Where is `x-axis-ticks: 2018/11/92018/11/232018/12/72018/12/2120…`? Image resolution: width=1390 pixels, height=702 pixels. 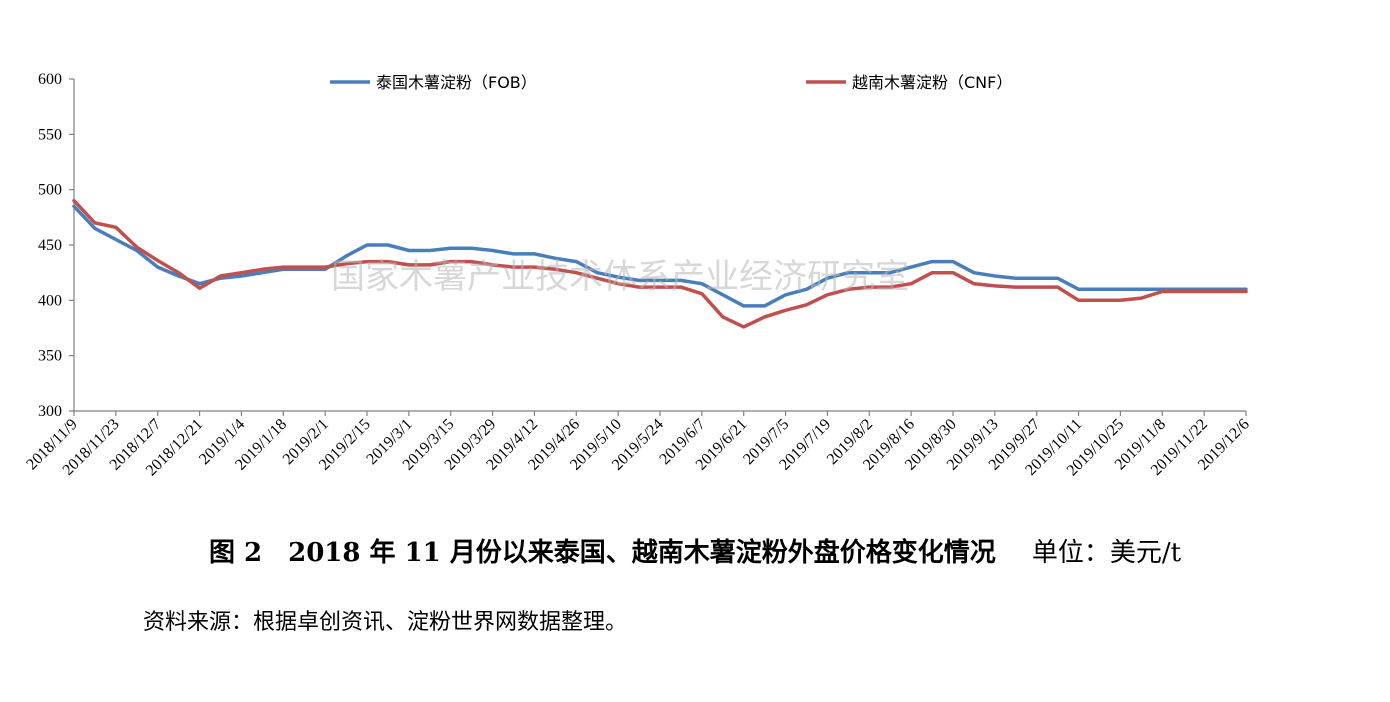
x-axis-ticks: 2018/11/92018/11/232018/12/72018/12/2120… is located at coordinates (638, 445).